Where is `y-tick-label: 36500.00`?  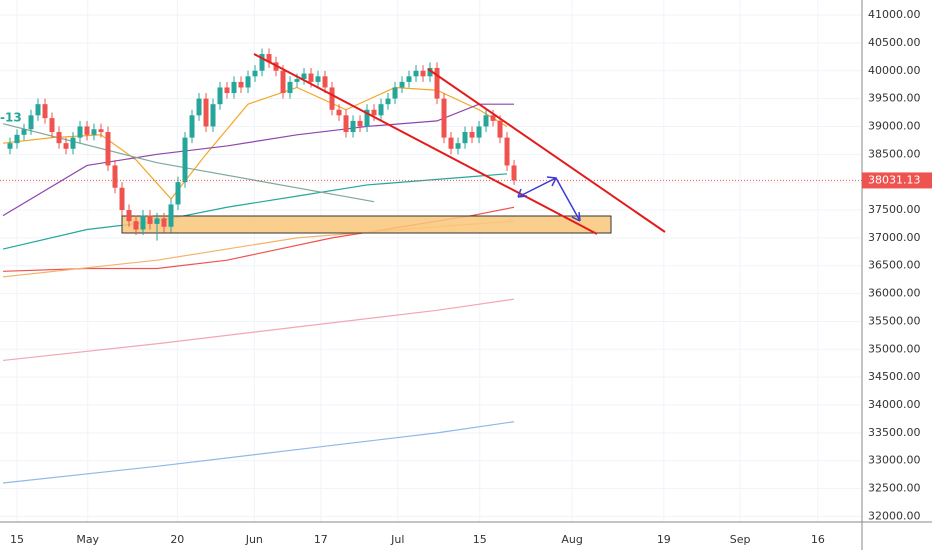
y-tick-label: 36500.00 is located at coordinates (894, 265).